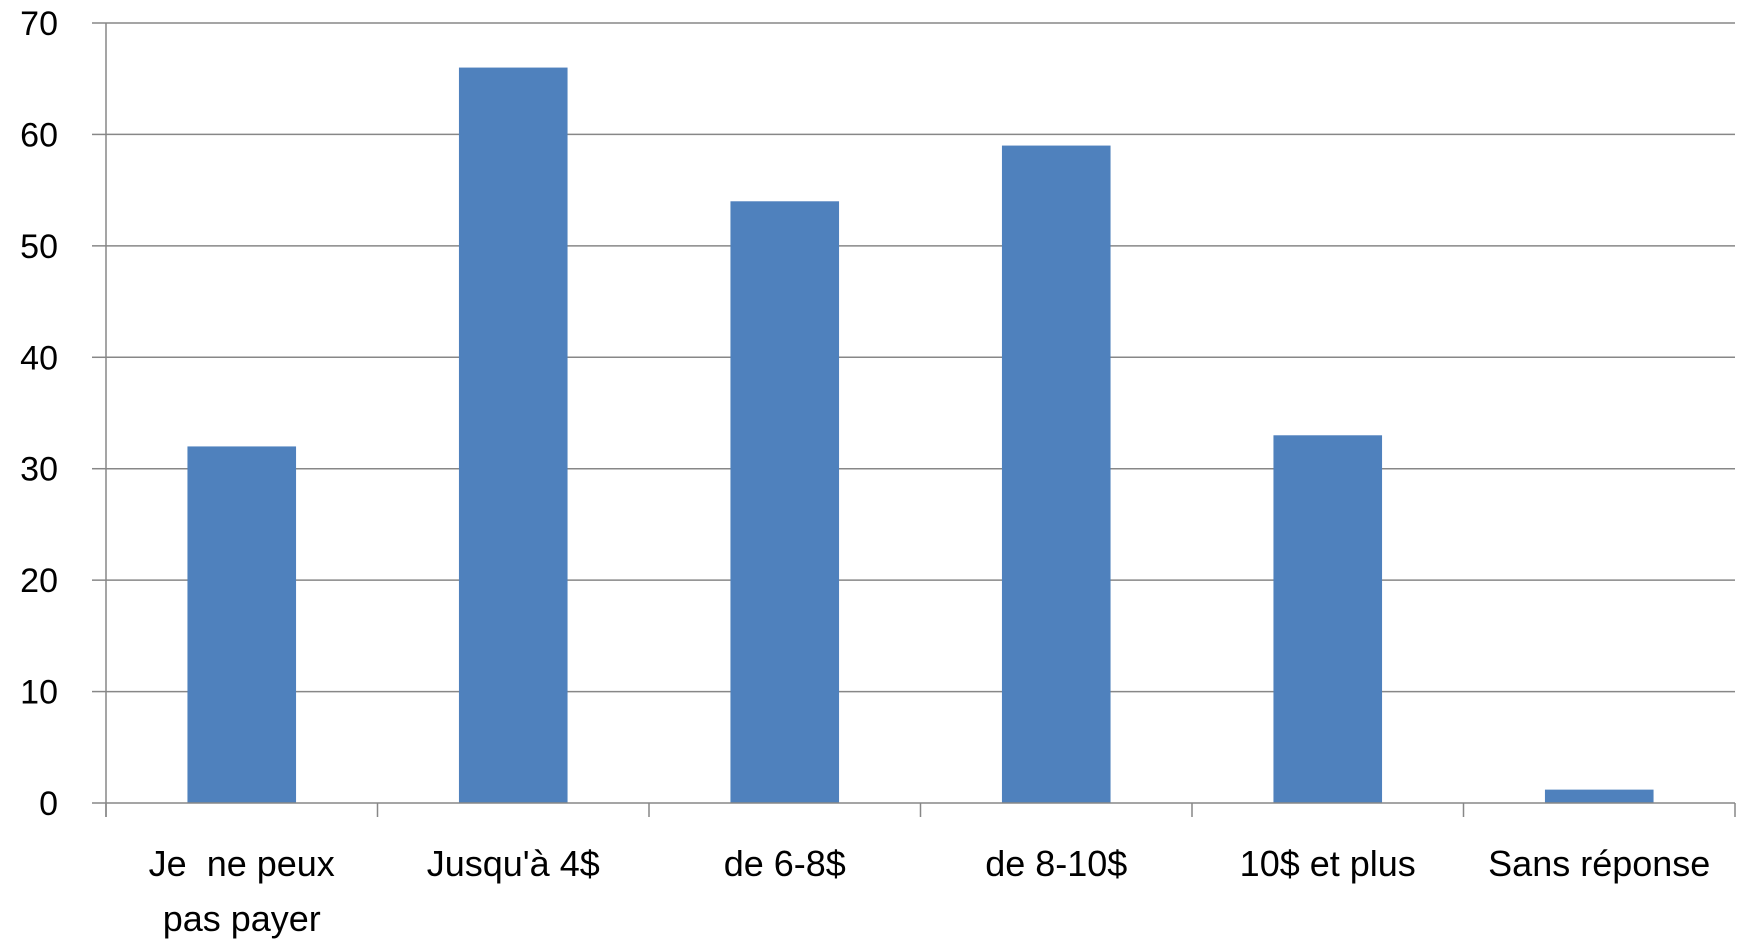  Describe the element at coordinates (242, 918) in the screenshot. I see `x-tick-label-line: pas payer` at that location.